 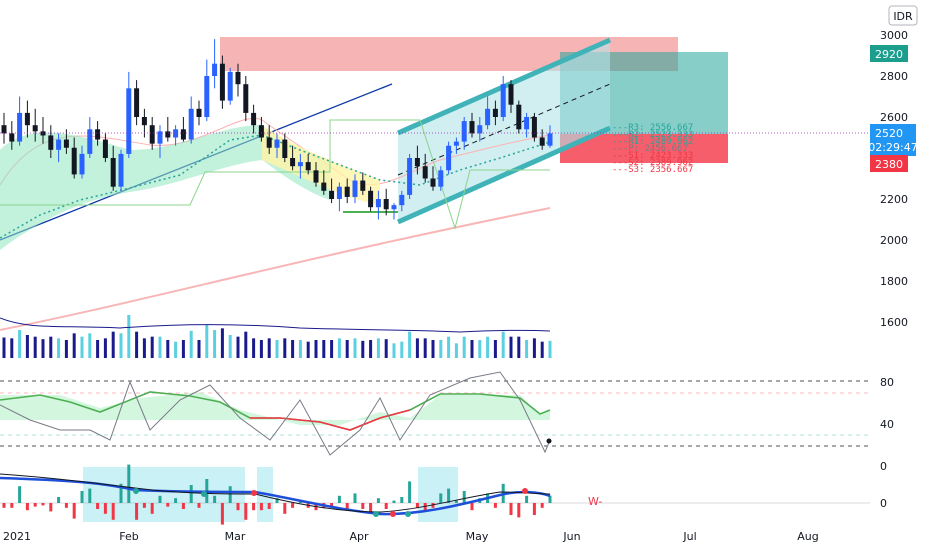 What do you see at coordinates (903, 15) in the screenshot?
I see `currency-badge` at bounding box center [903, 15].